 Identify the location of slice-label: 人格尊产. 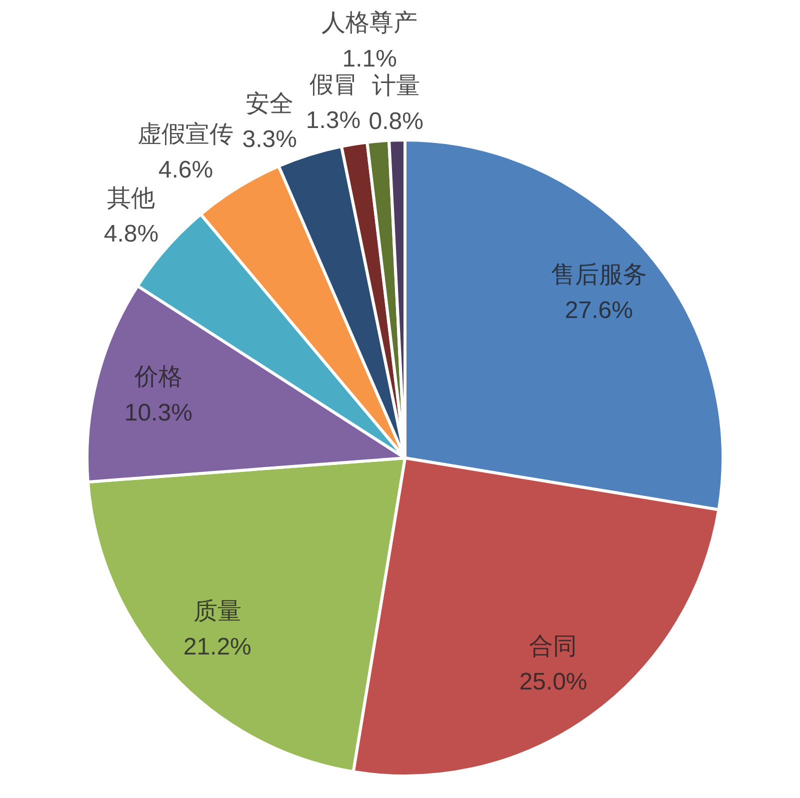
(370, 23).